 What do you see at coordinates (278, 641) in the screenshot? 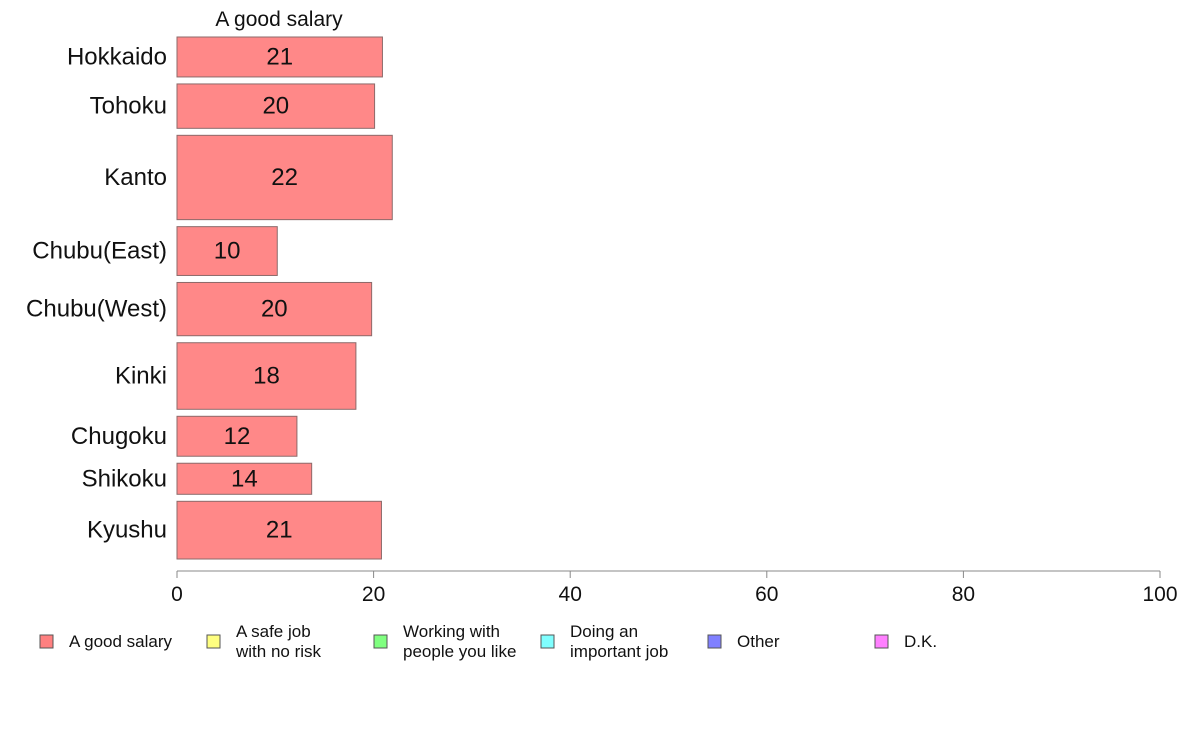
I see `legend-label: A safe job with no risk` at bounding box center [278, 641].